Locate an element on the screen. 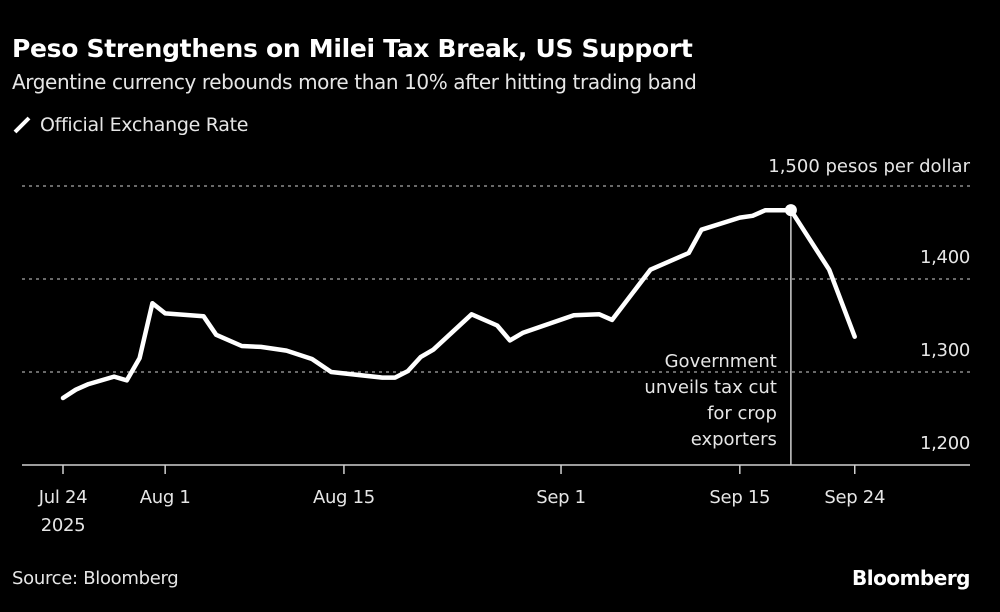 Image resolution: width=1000 pixels, height=612 pixels. y-tick-label: 1,400 is located at coordinates (945, 257).